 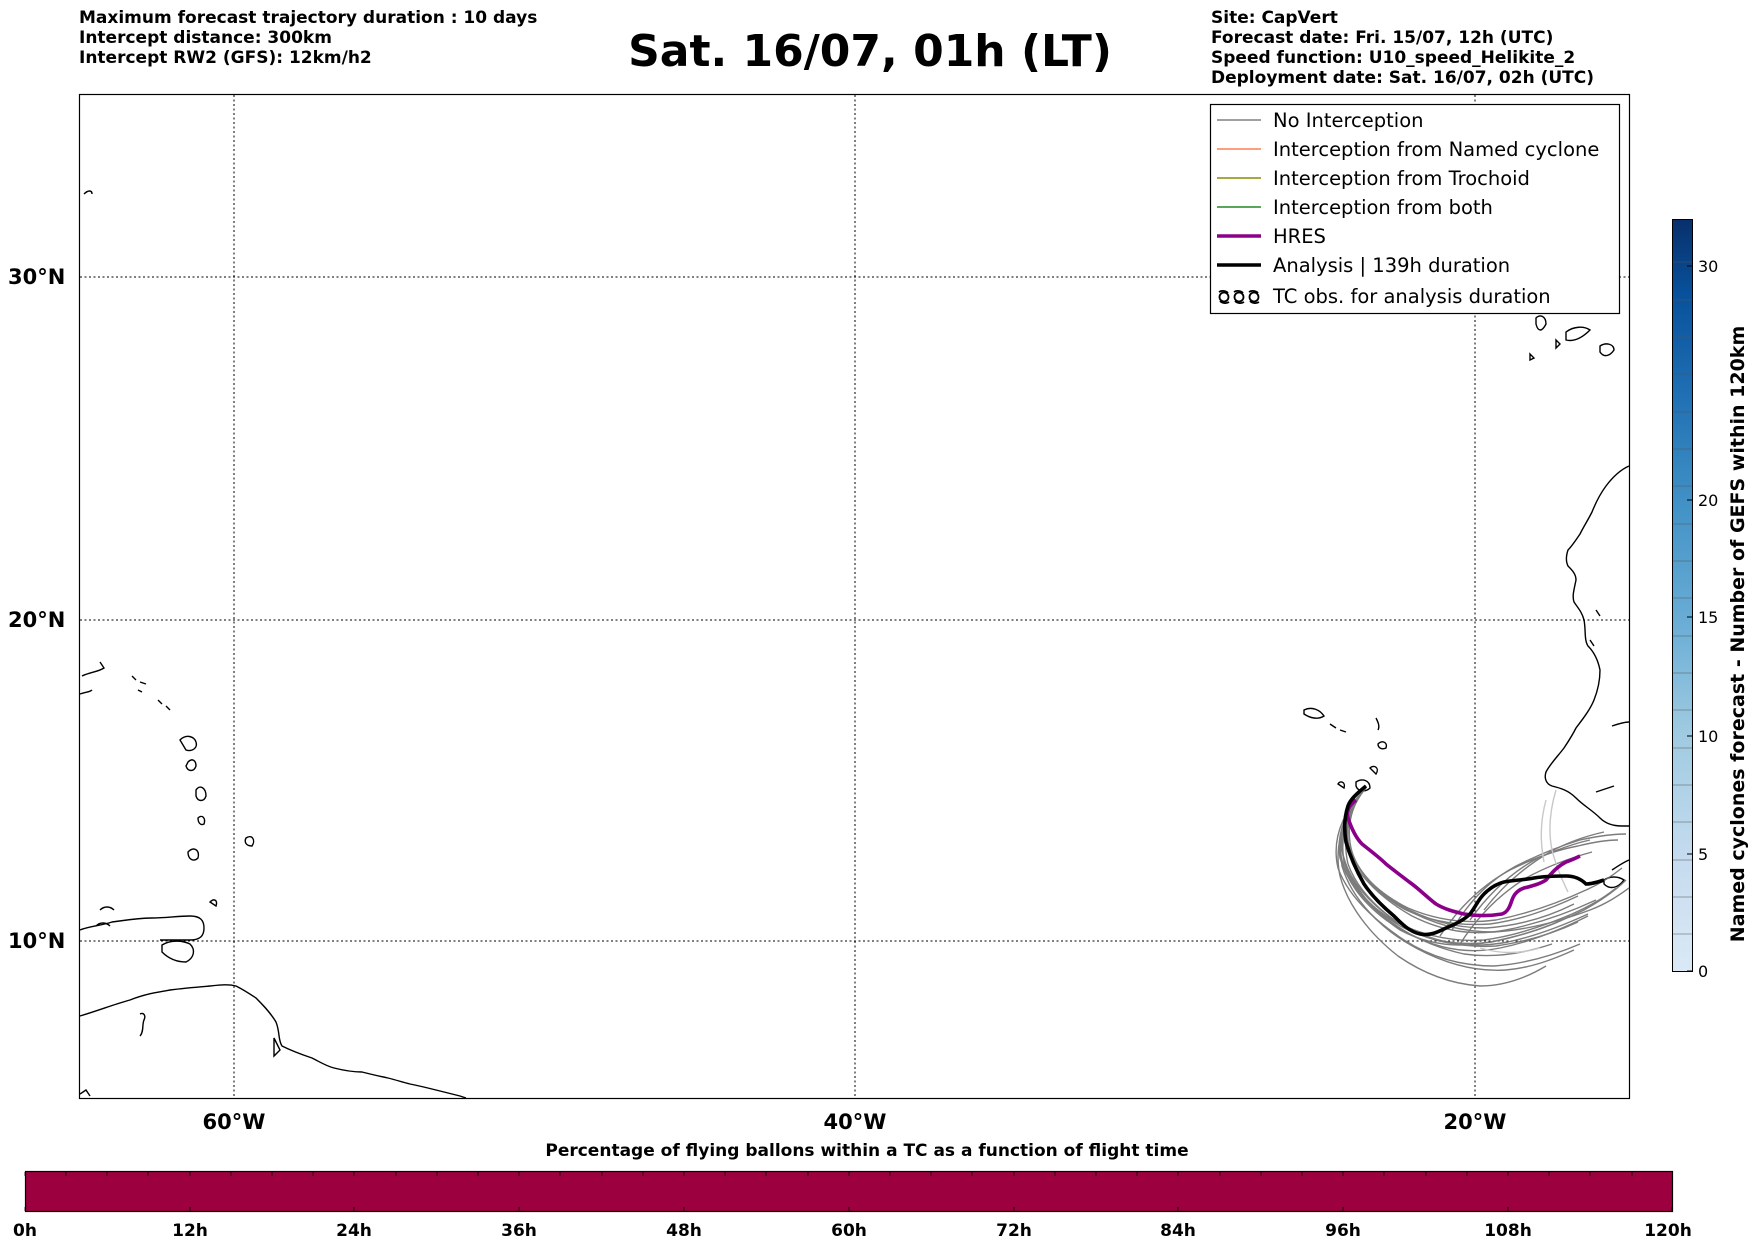 What do you see at coordinates (36, 620) in the screenshot?
I see `lat-label-20n: 20°N` at bounding box center [36, 620].